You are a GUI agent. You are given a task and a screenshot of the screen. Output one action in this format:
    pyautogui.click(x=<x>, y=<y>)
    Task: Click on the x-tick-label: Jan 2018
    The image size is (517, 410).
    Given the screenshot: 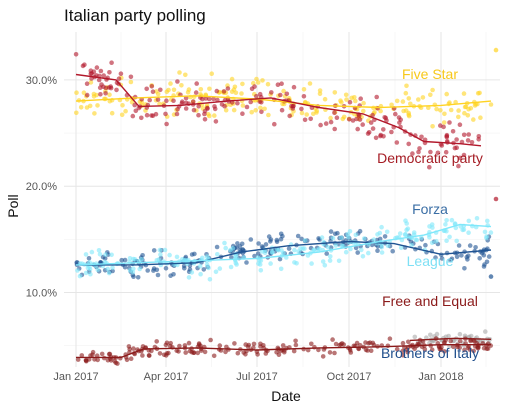 What is the action you would take?
    pyautogui.click(x=440, y=377)
    